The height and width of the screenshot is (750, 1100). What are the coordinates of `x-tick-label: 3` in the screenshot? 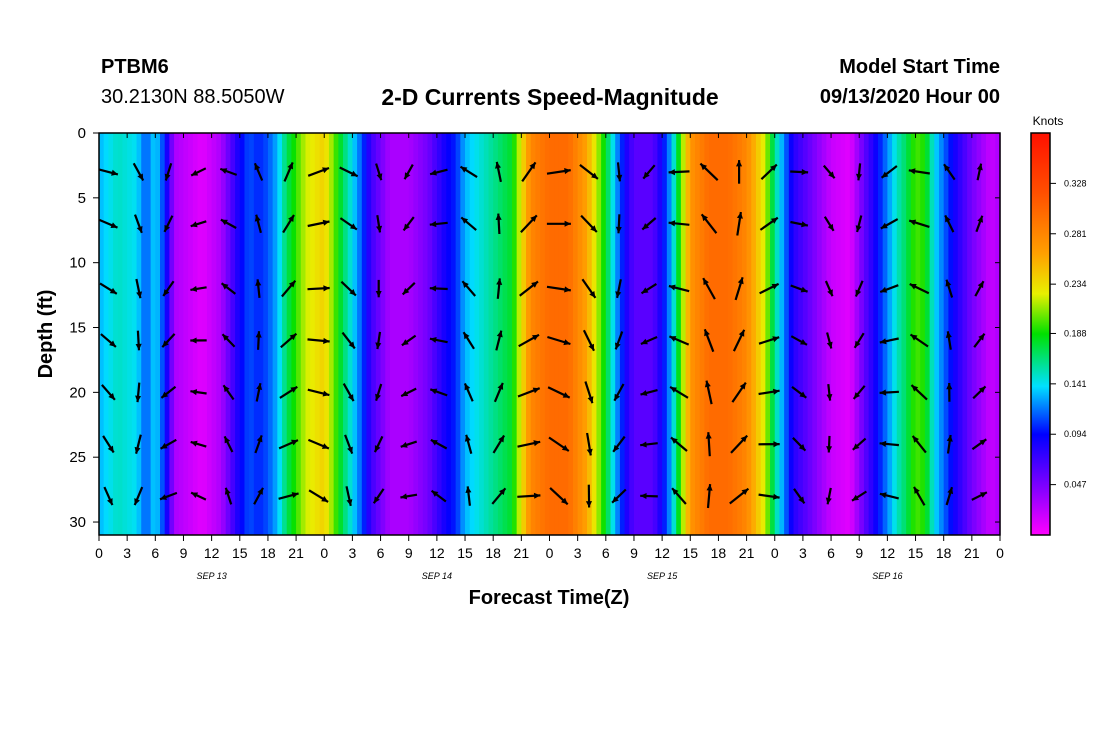 It's located at (578, 553).